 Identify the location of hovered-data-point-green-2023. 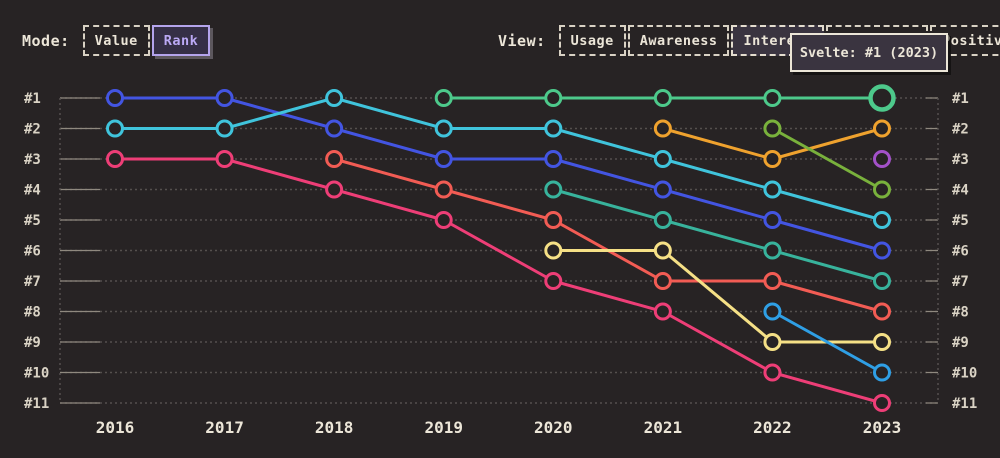
(882, 98).